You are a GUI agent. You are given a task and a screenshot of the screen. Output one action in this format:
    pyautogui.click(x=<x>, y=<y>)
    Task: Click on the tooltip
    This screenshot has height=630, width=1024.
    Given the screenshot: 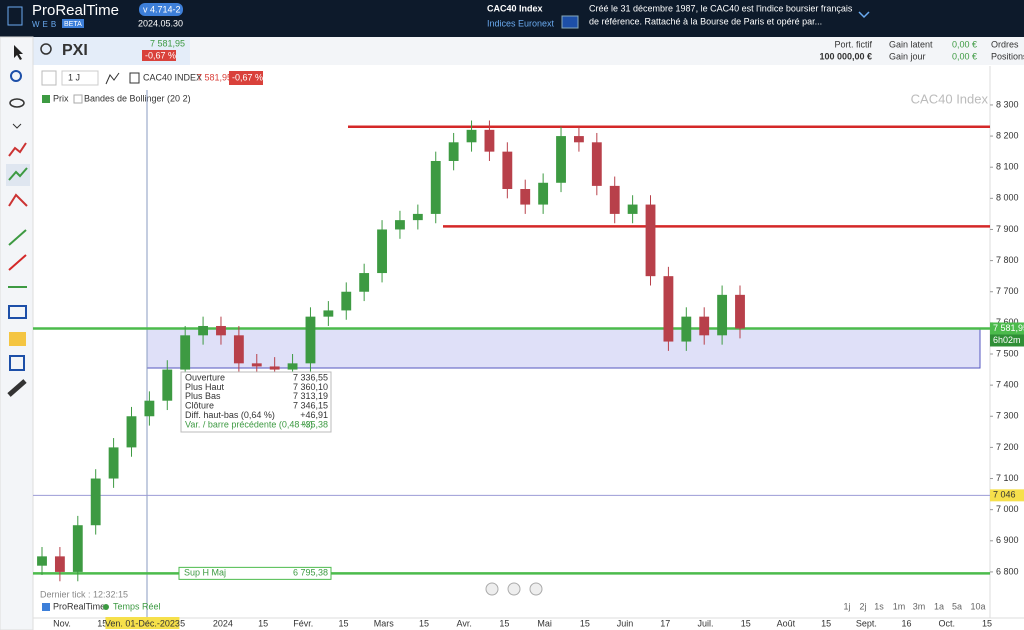 What is the action you would take?
    pyautogui.click(x=256, y=402)
    